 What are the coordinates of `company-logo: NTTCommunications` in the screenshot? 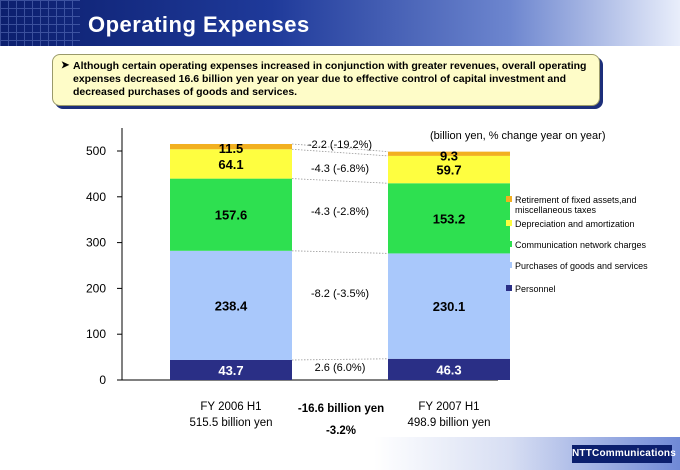 It's located at (624, 454).